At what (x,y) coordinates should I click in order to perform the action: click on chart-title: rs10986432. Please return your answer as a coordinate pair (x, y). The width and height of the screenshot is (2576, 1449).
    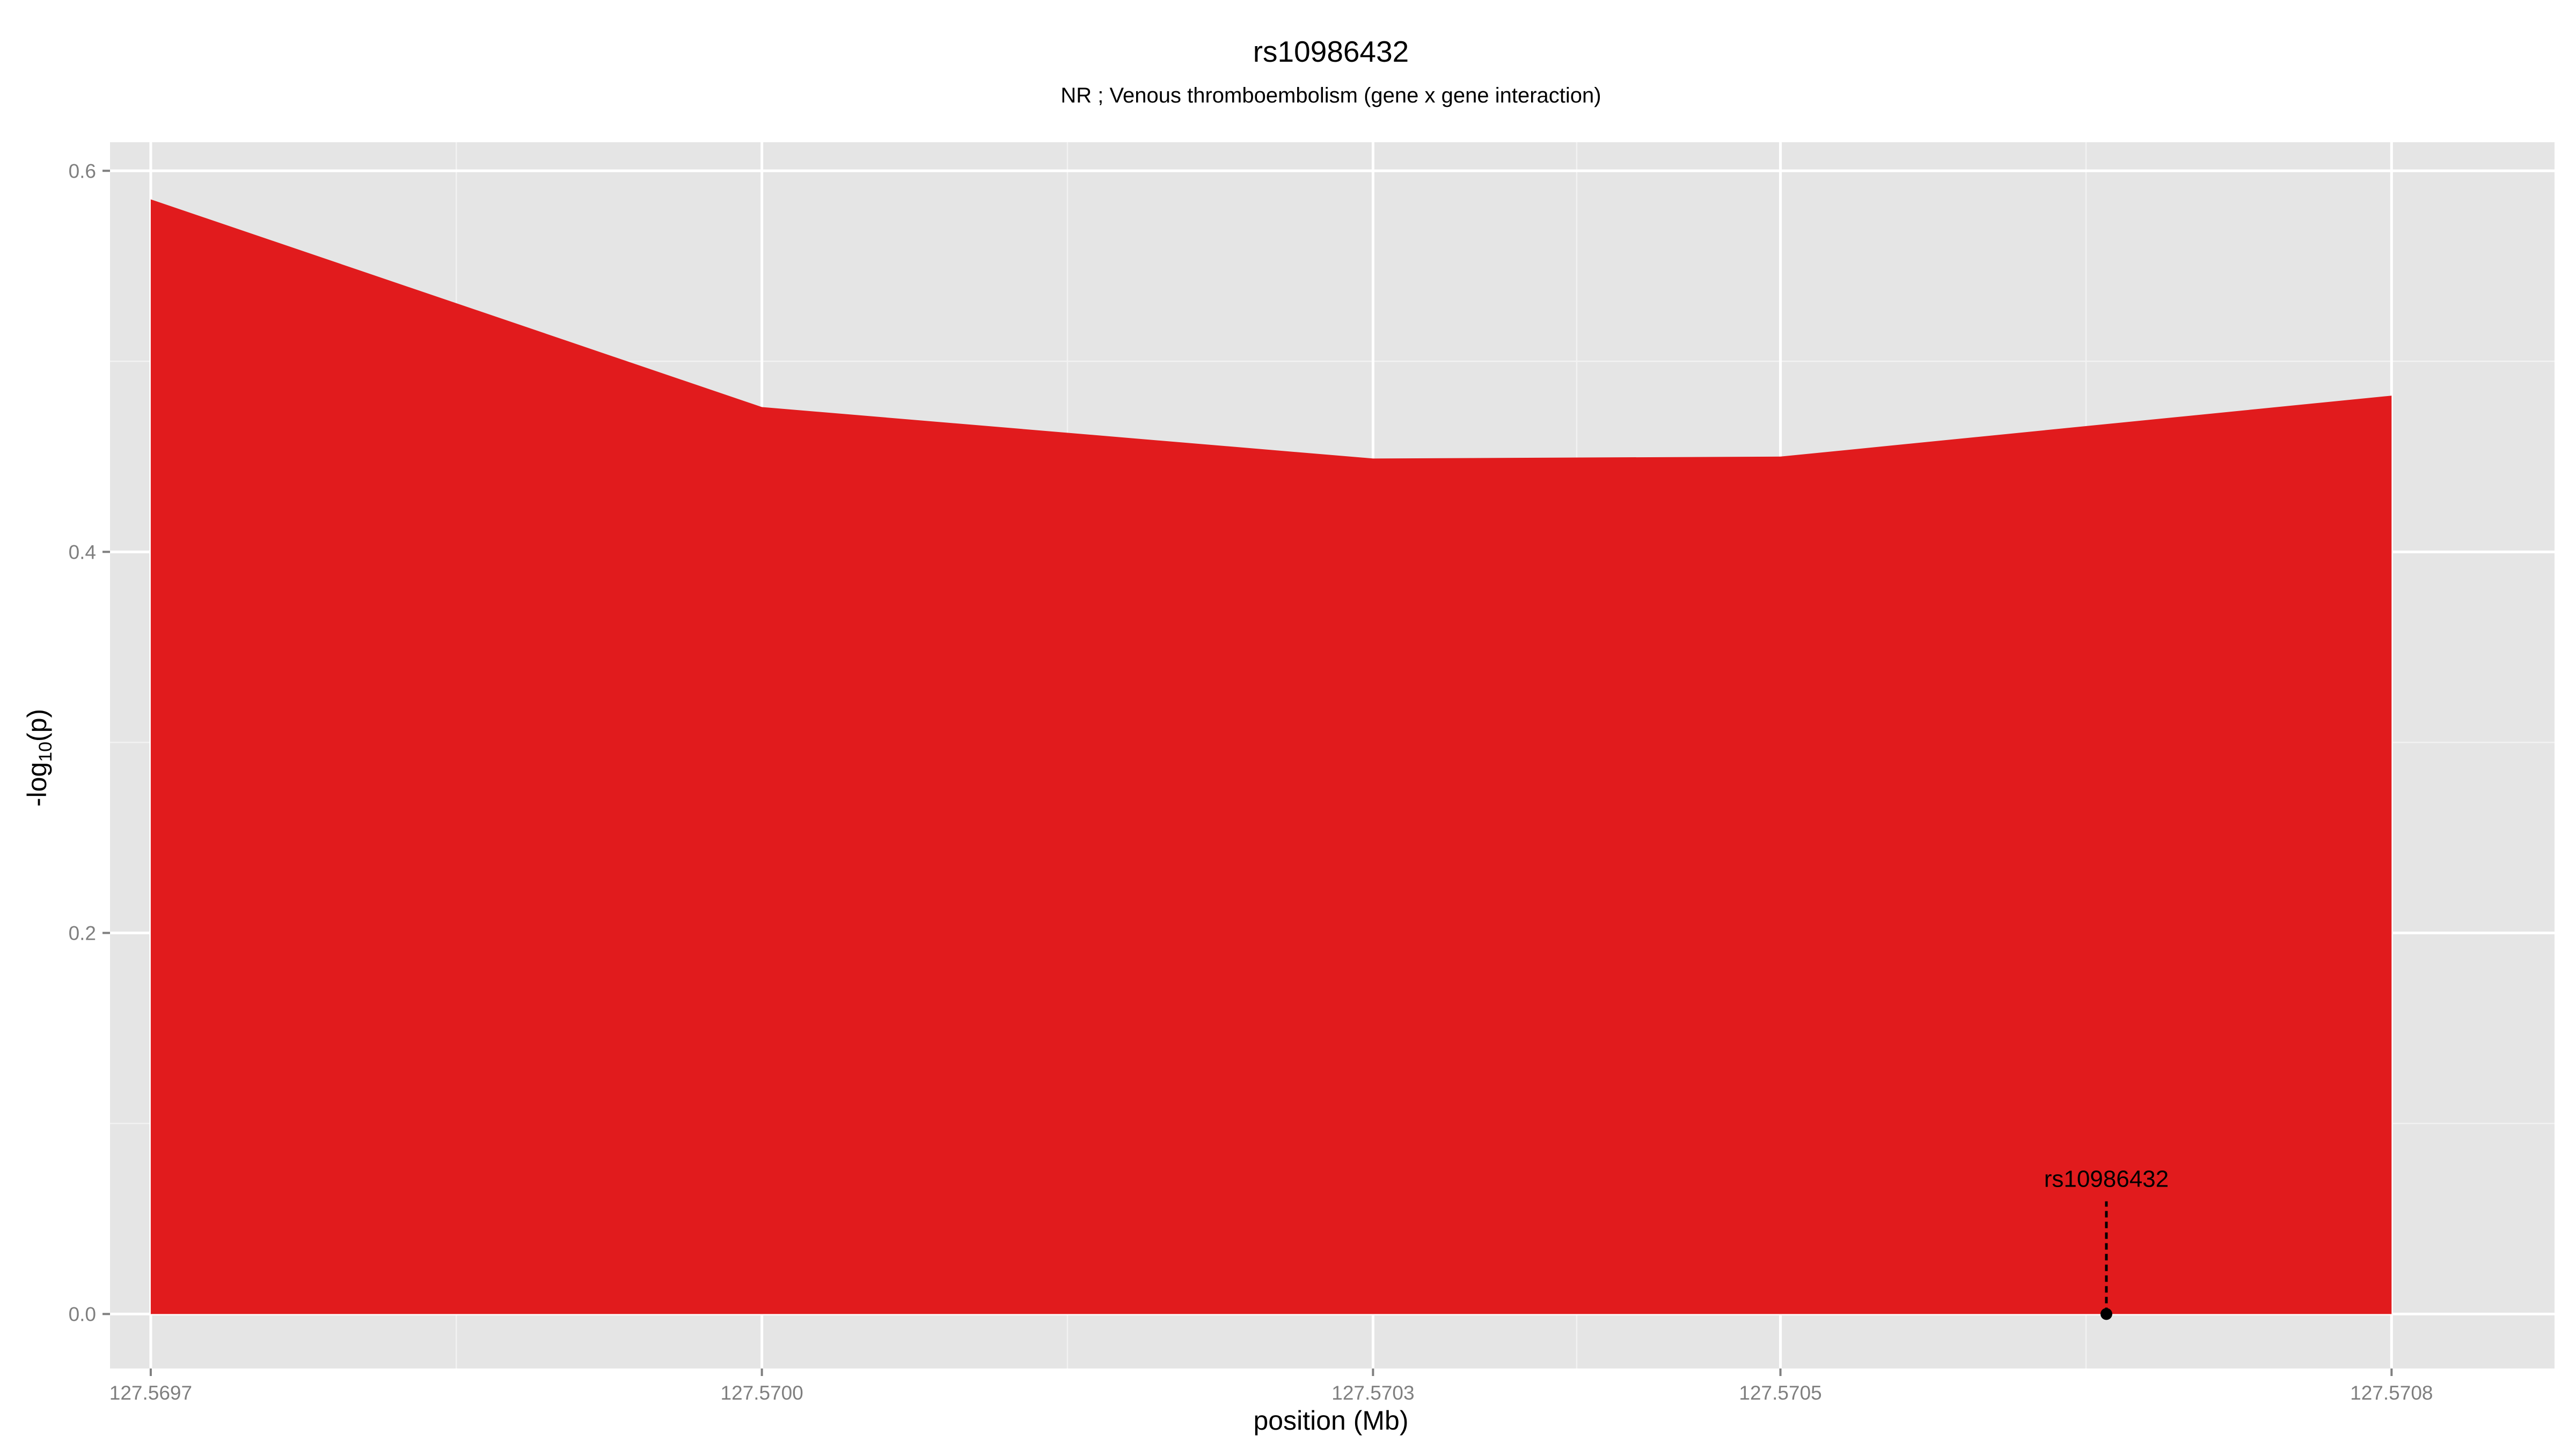
    Looking at the image, I should click on (1331, 51).